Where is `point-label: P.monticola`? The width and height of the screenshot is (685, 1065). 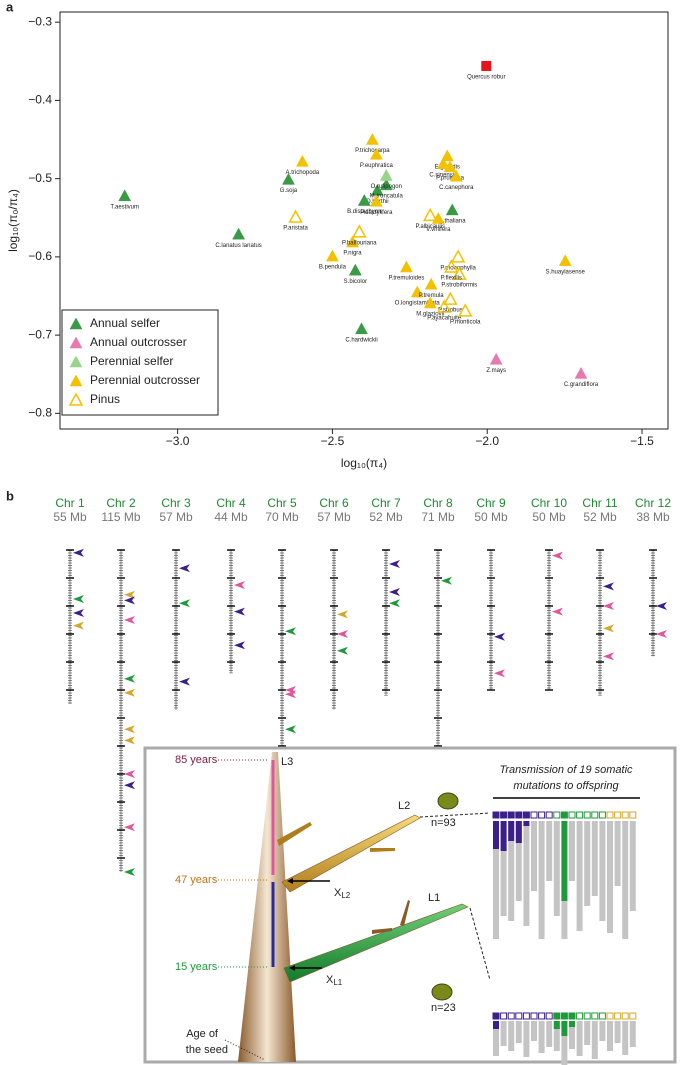
point-label: P.monticola is located at coordinates (465, 322).